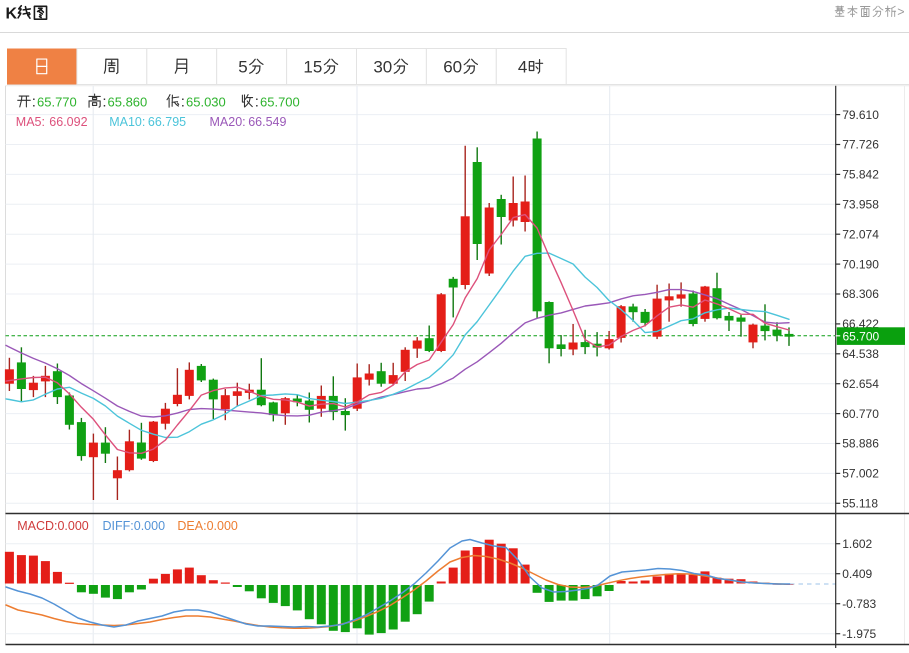 This screenshot has height=653, width=909. I want to click on svg-text: 66.795, so click(167, 122).